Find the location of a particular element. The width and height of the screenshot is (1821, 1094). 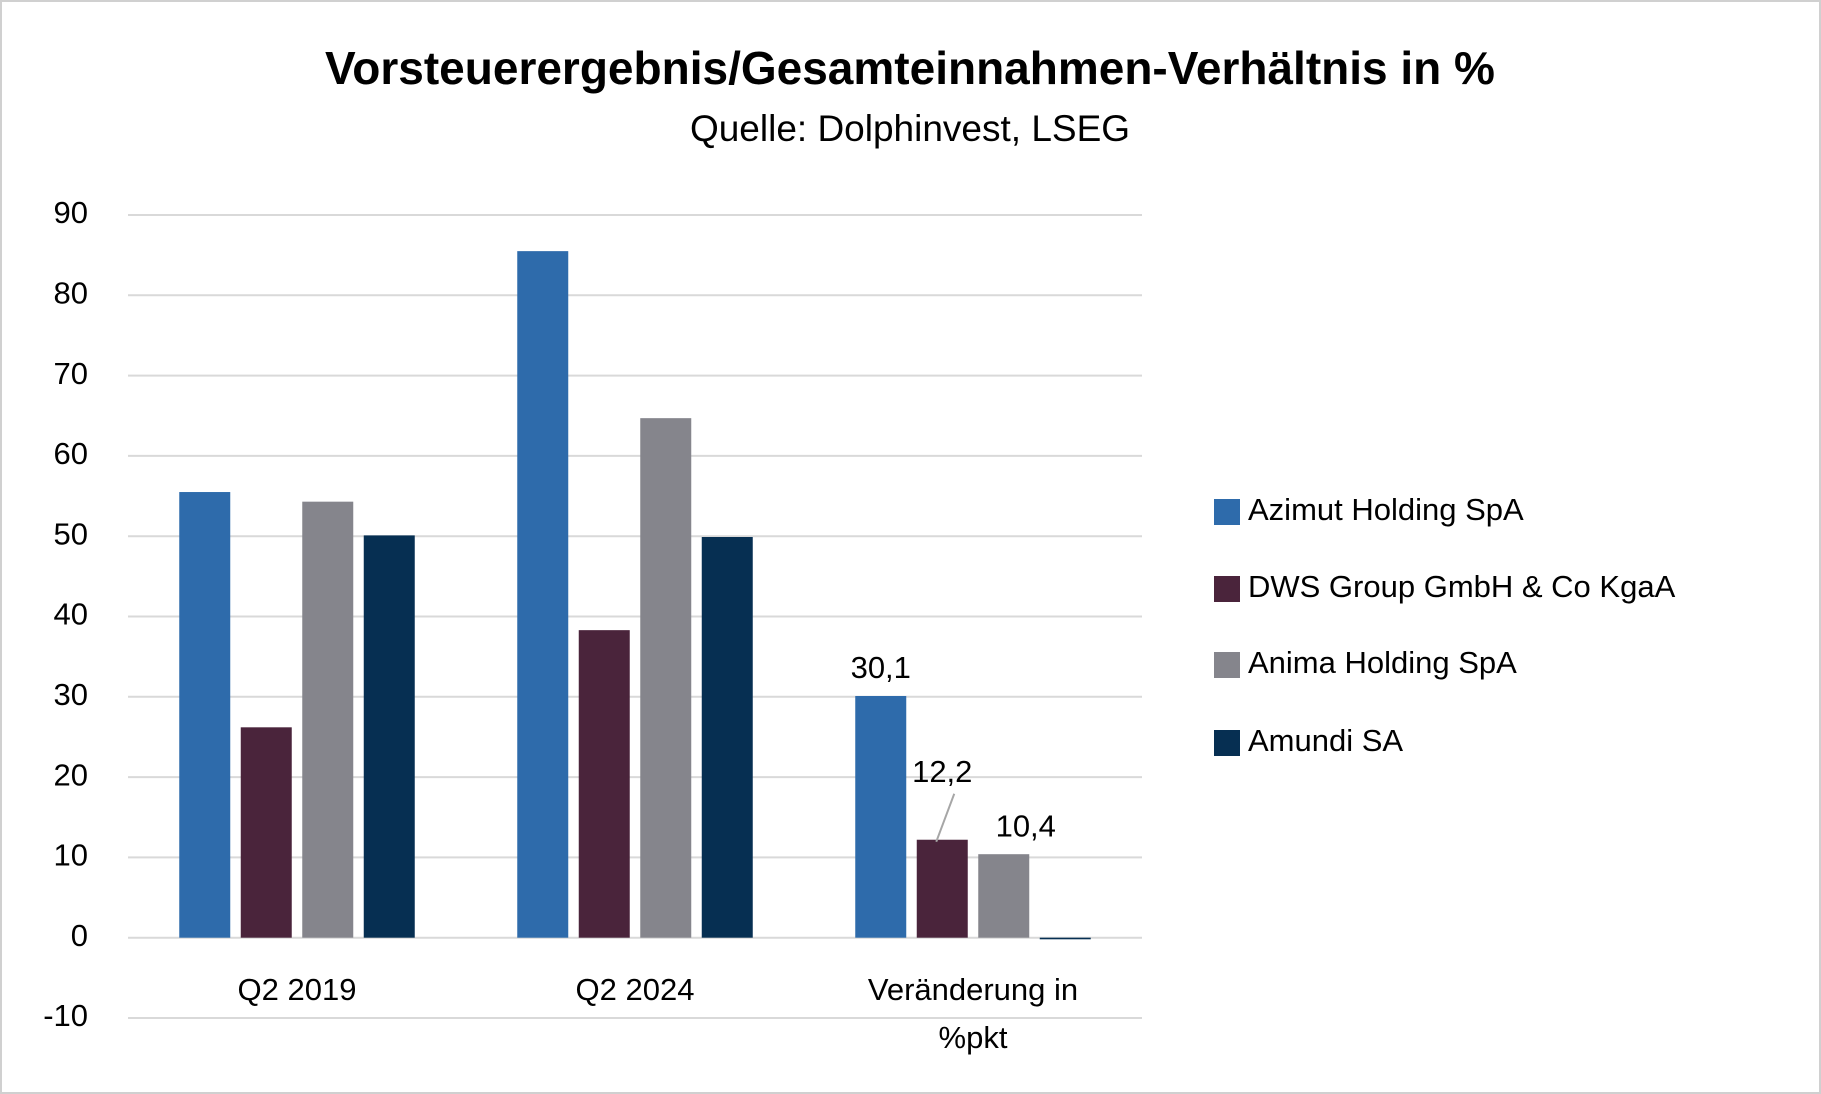

y-tick-label: 30 is located at coordinates (71, 694).